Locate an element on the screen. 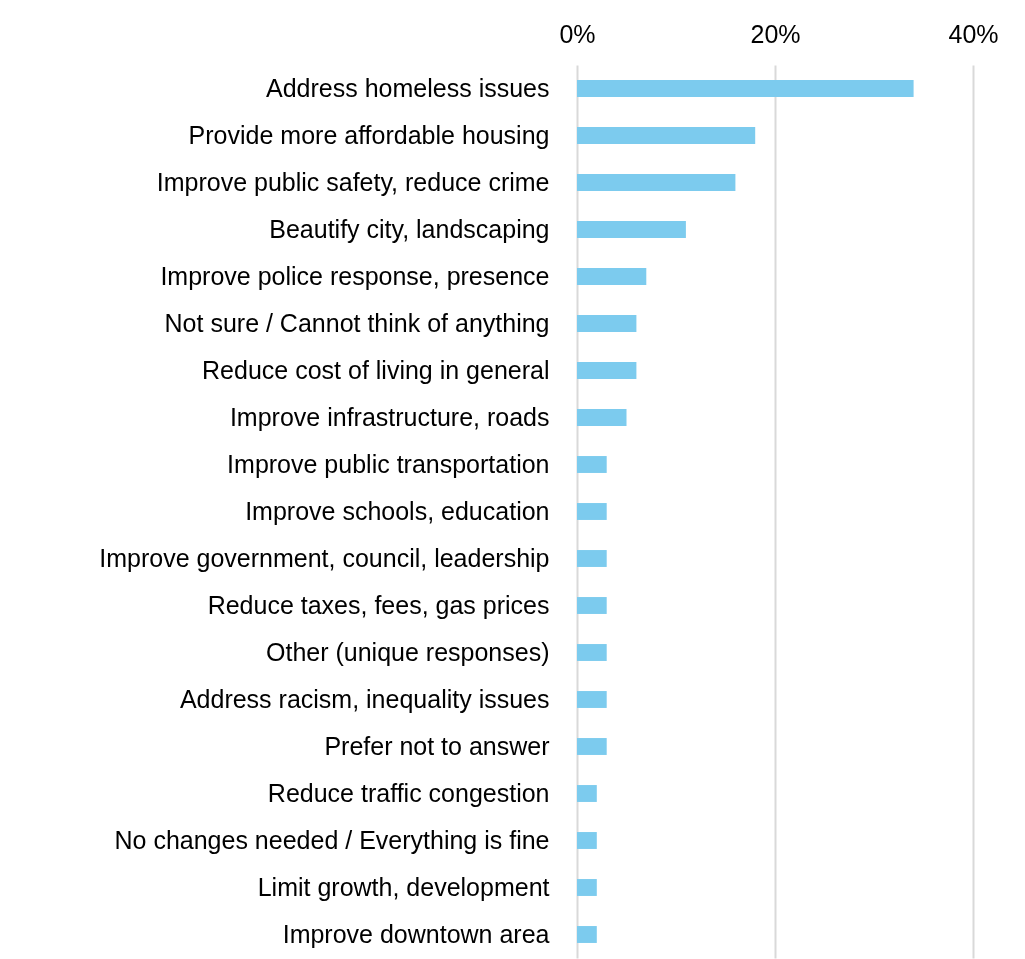 The height and width of the screenshot is (959, 1025). y-tick-label: Reduce traffic congestion is located at coordinates (408, 792).